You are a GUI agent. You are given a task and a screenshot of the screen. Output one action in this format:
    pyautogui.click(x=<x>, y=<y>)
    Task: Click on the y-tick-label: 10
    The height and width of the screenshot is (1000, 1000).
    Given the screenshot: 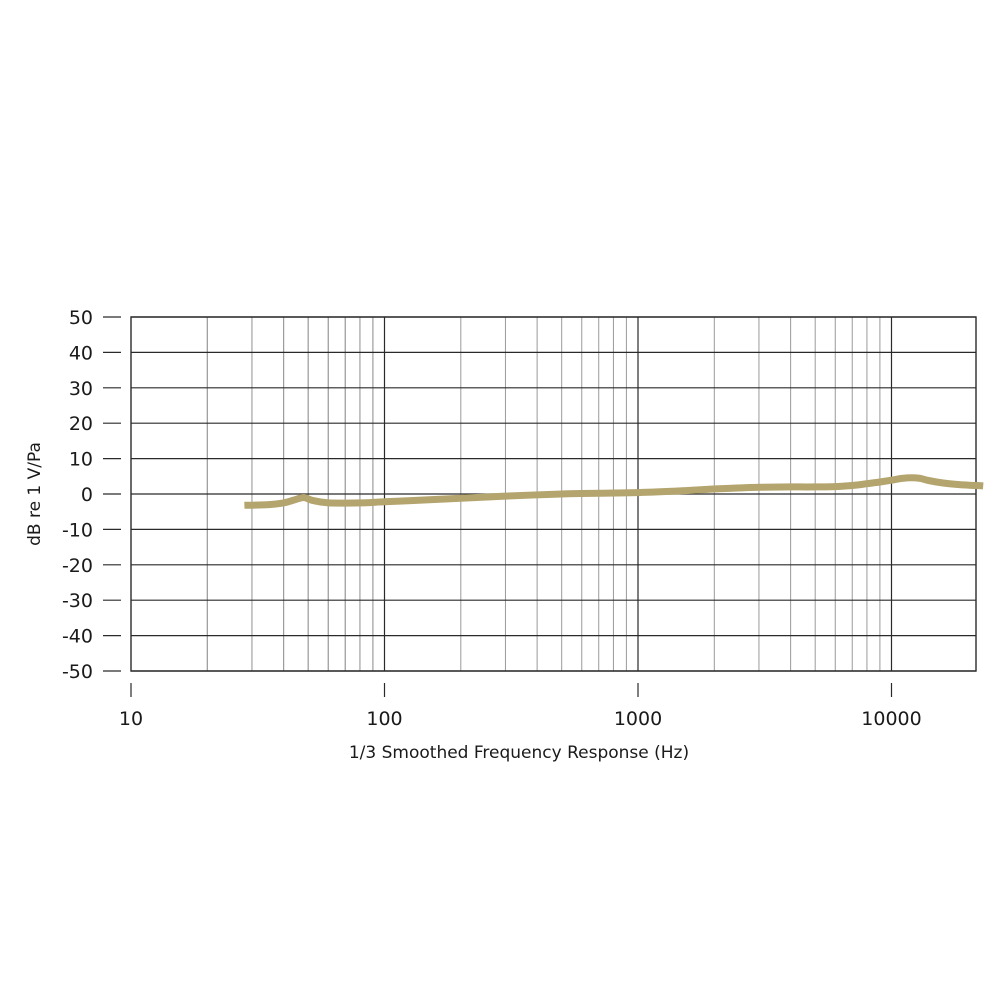 What is the action you would take?
    pyautogui.click(x=81, y=460)
    